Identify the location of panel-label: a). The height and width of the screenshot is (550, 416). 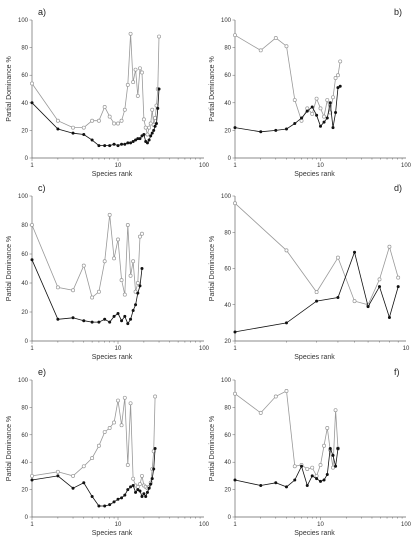
(42, 12).